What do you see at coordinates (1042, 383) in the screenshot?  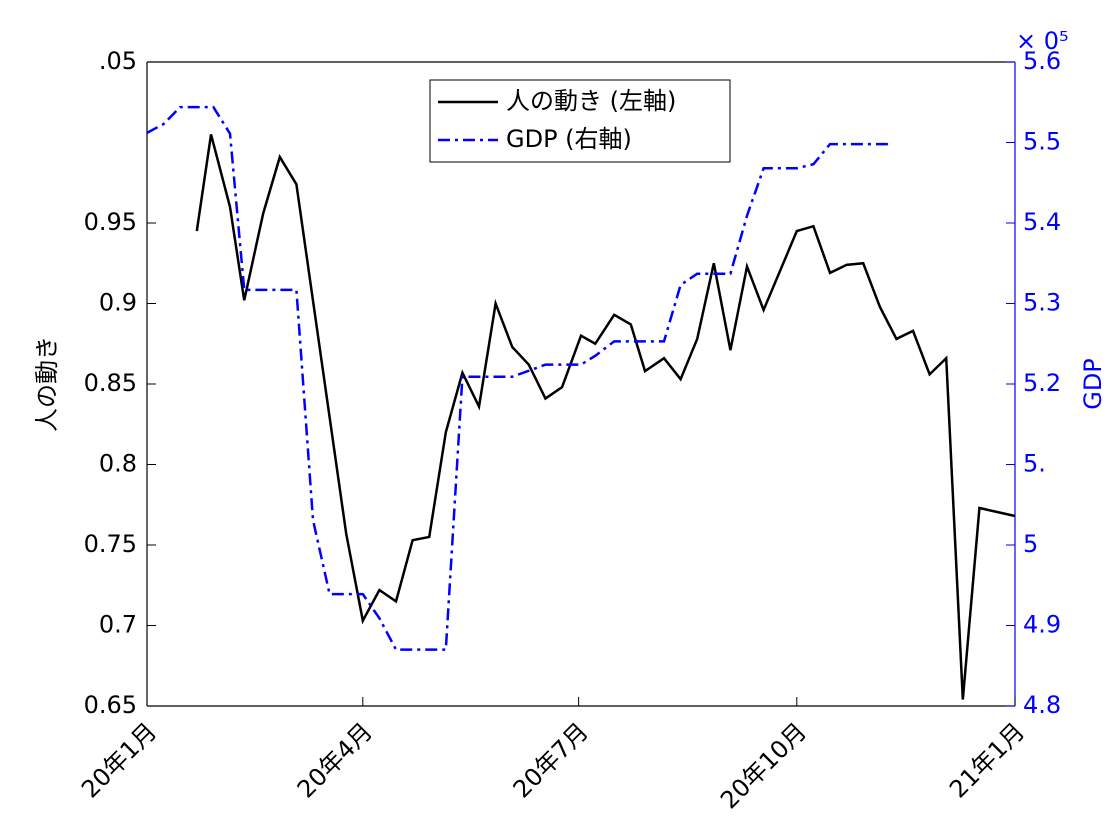 I see `y2-tick-label: 5.2` at bounding box center [1042, 383].